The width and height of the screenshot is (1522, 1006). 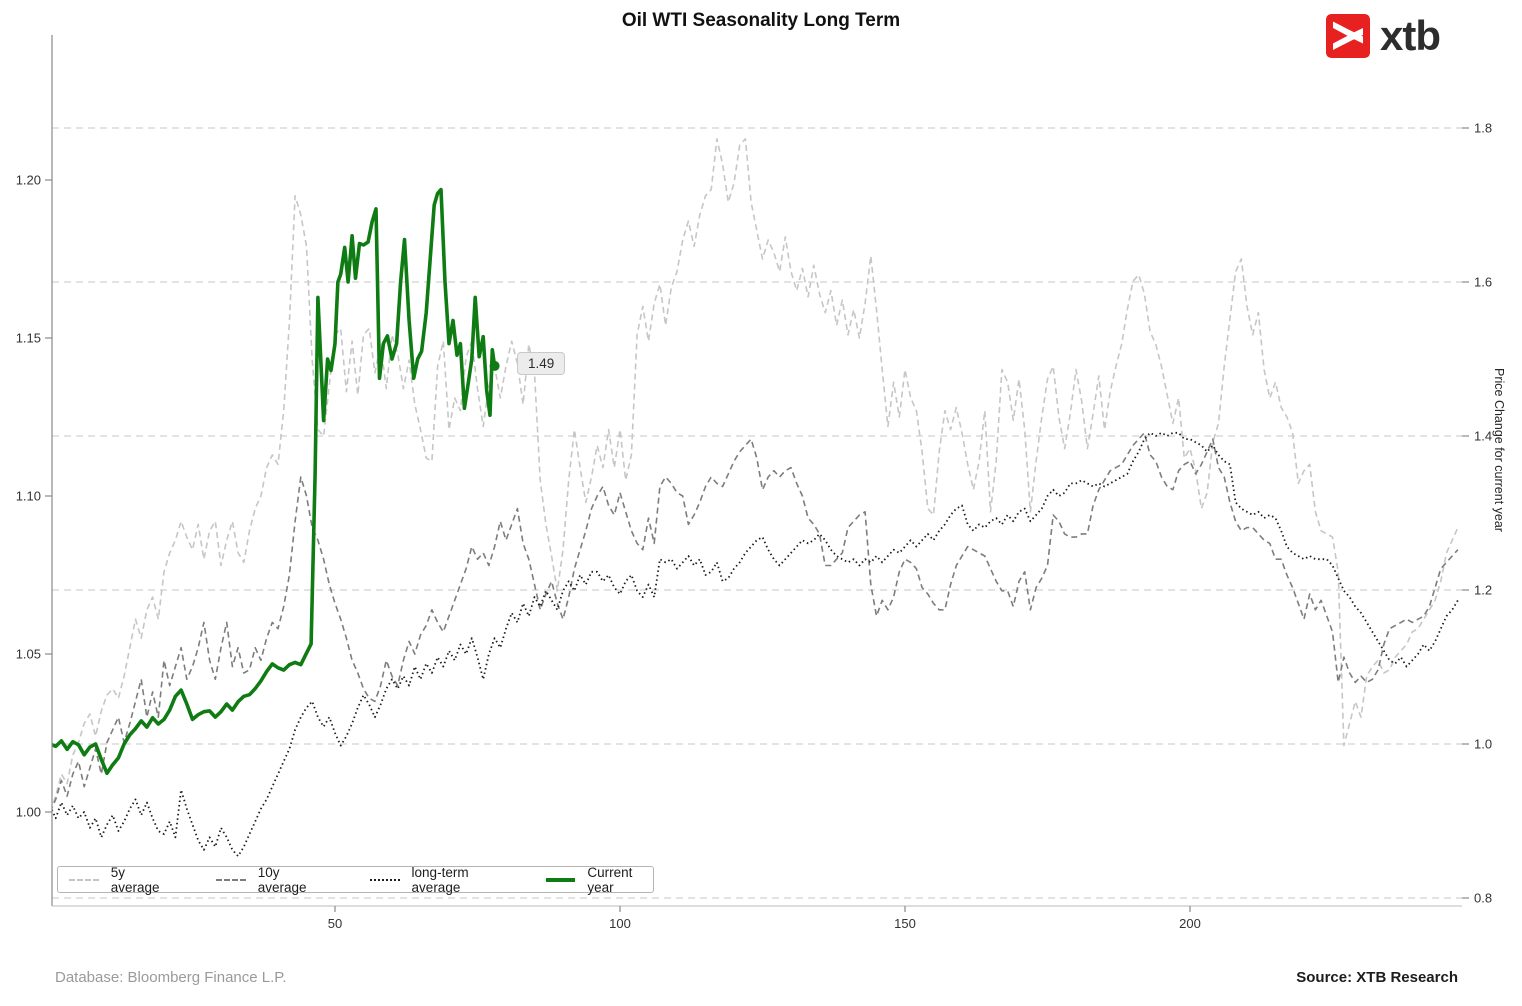 I want to click on chart-title: Oil WTI Seasonality Long Term, so click(x=761, y=20).